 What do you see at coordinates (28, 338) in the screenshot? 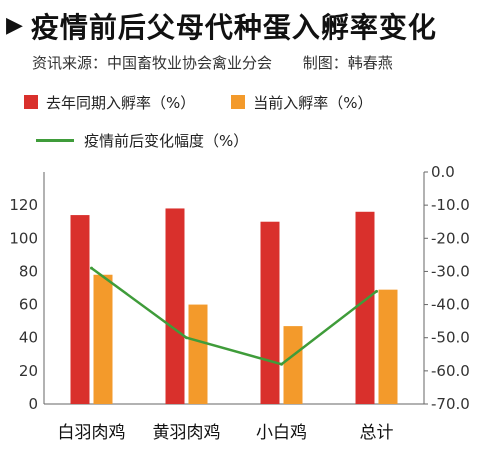
I see `left-tick-label: 40` at bounding box center [28, 338].